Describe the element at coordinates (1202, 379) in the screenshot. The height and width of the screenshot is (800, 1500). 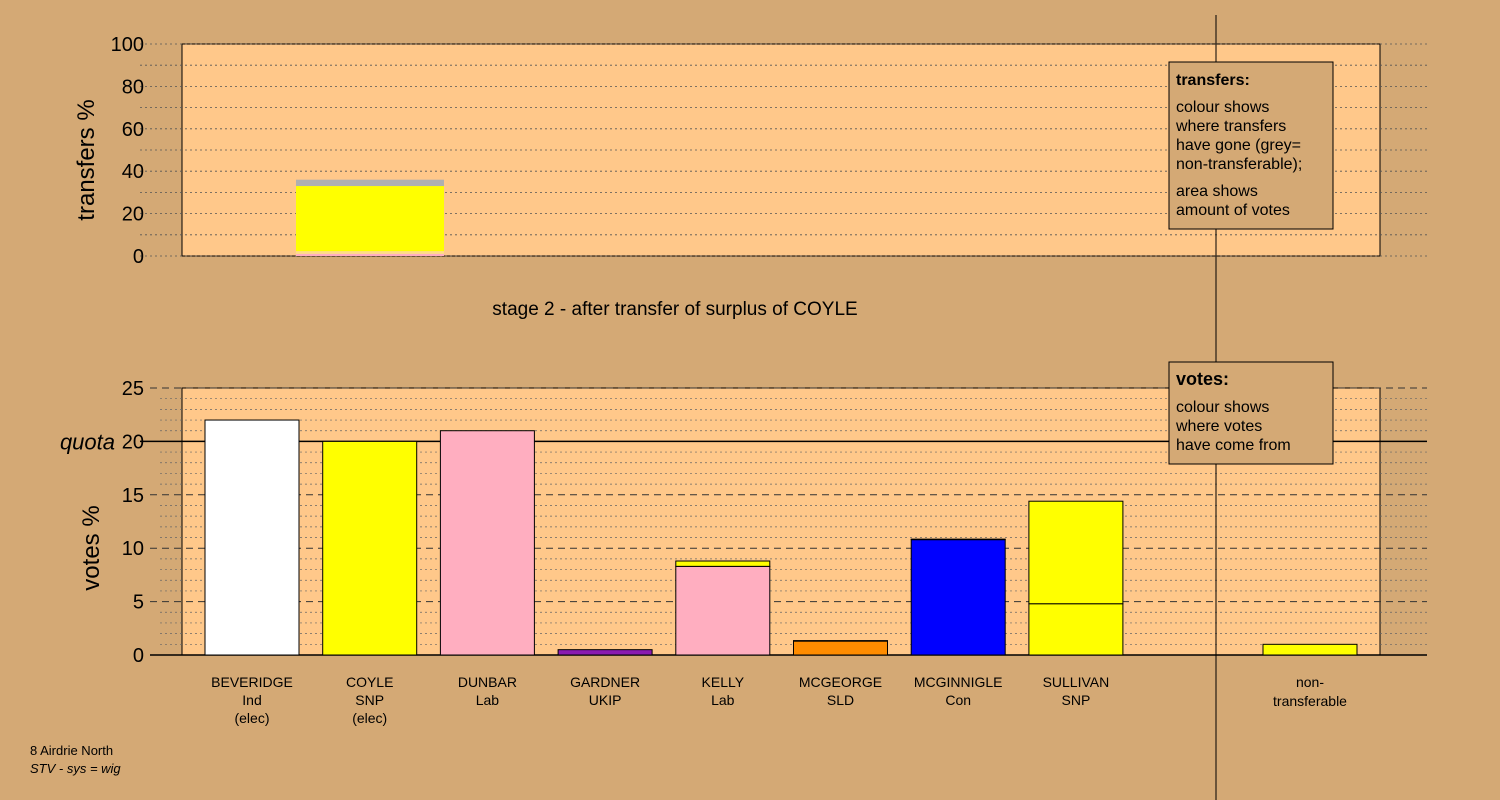
I see `votes-legend-title: votes:` at that location.